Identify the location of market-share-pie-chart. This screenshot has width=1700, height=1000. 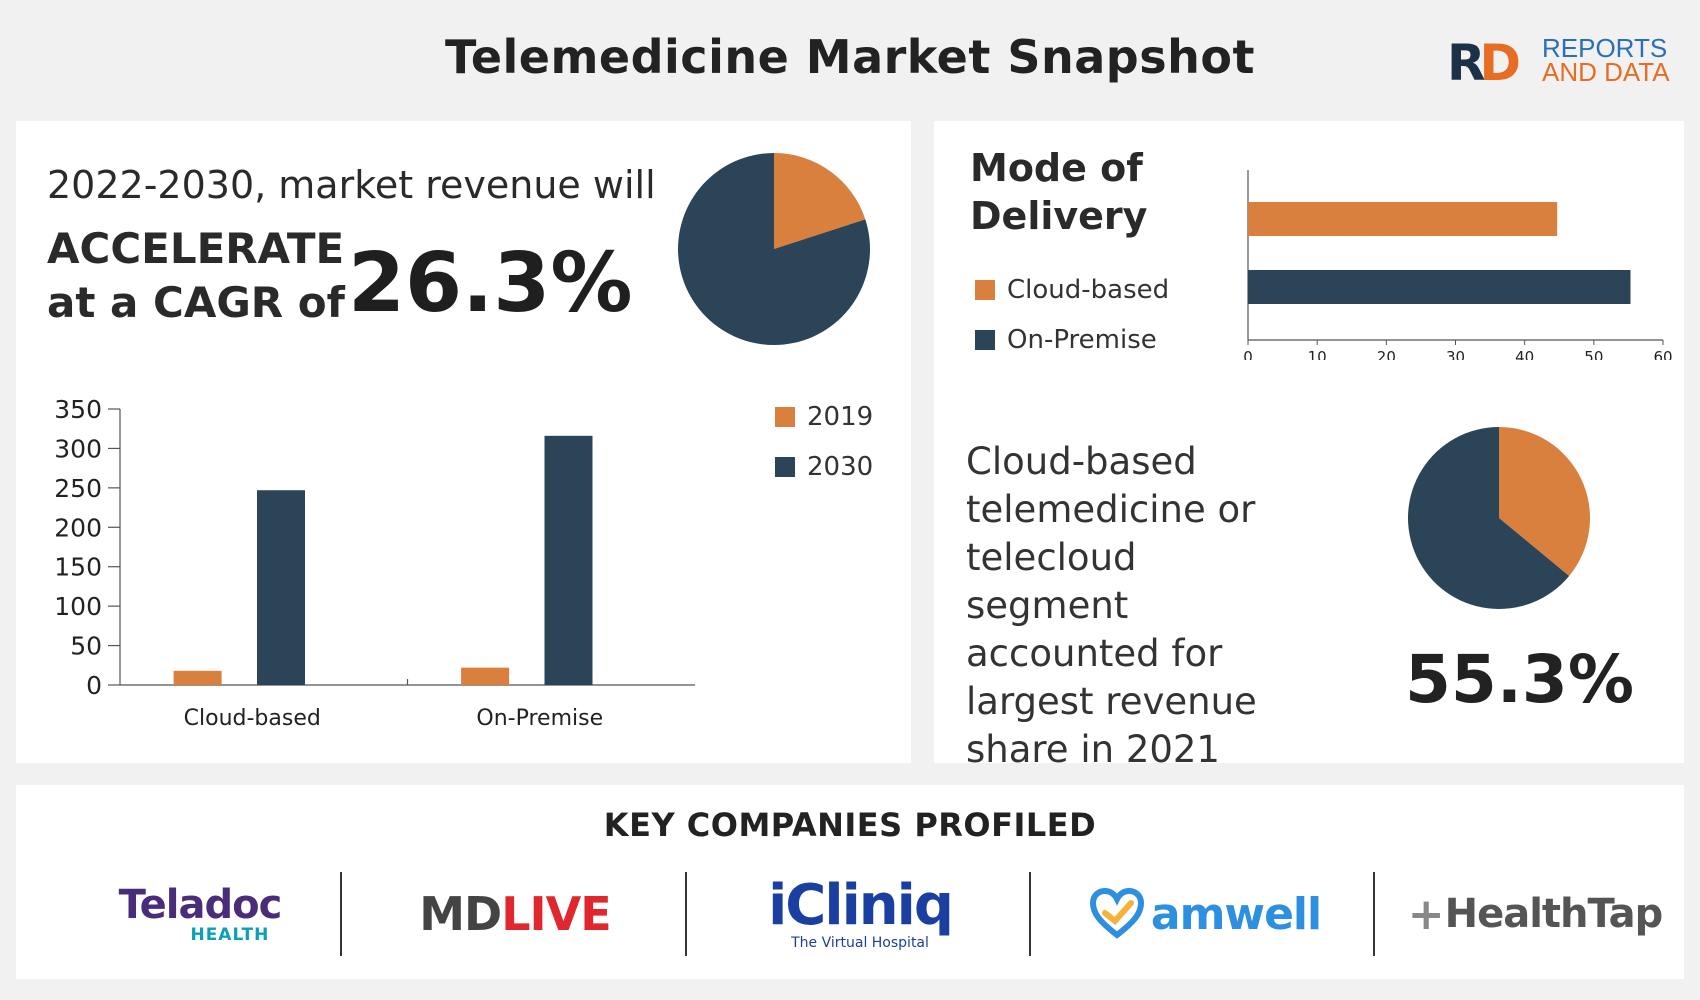
(774, 249).